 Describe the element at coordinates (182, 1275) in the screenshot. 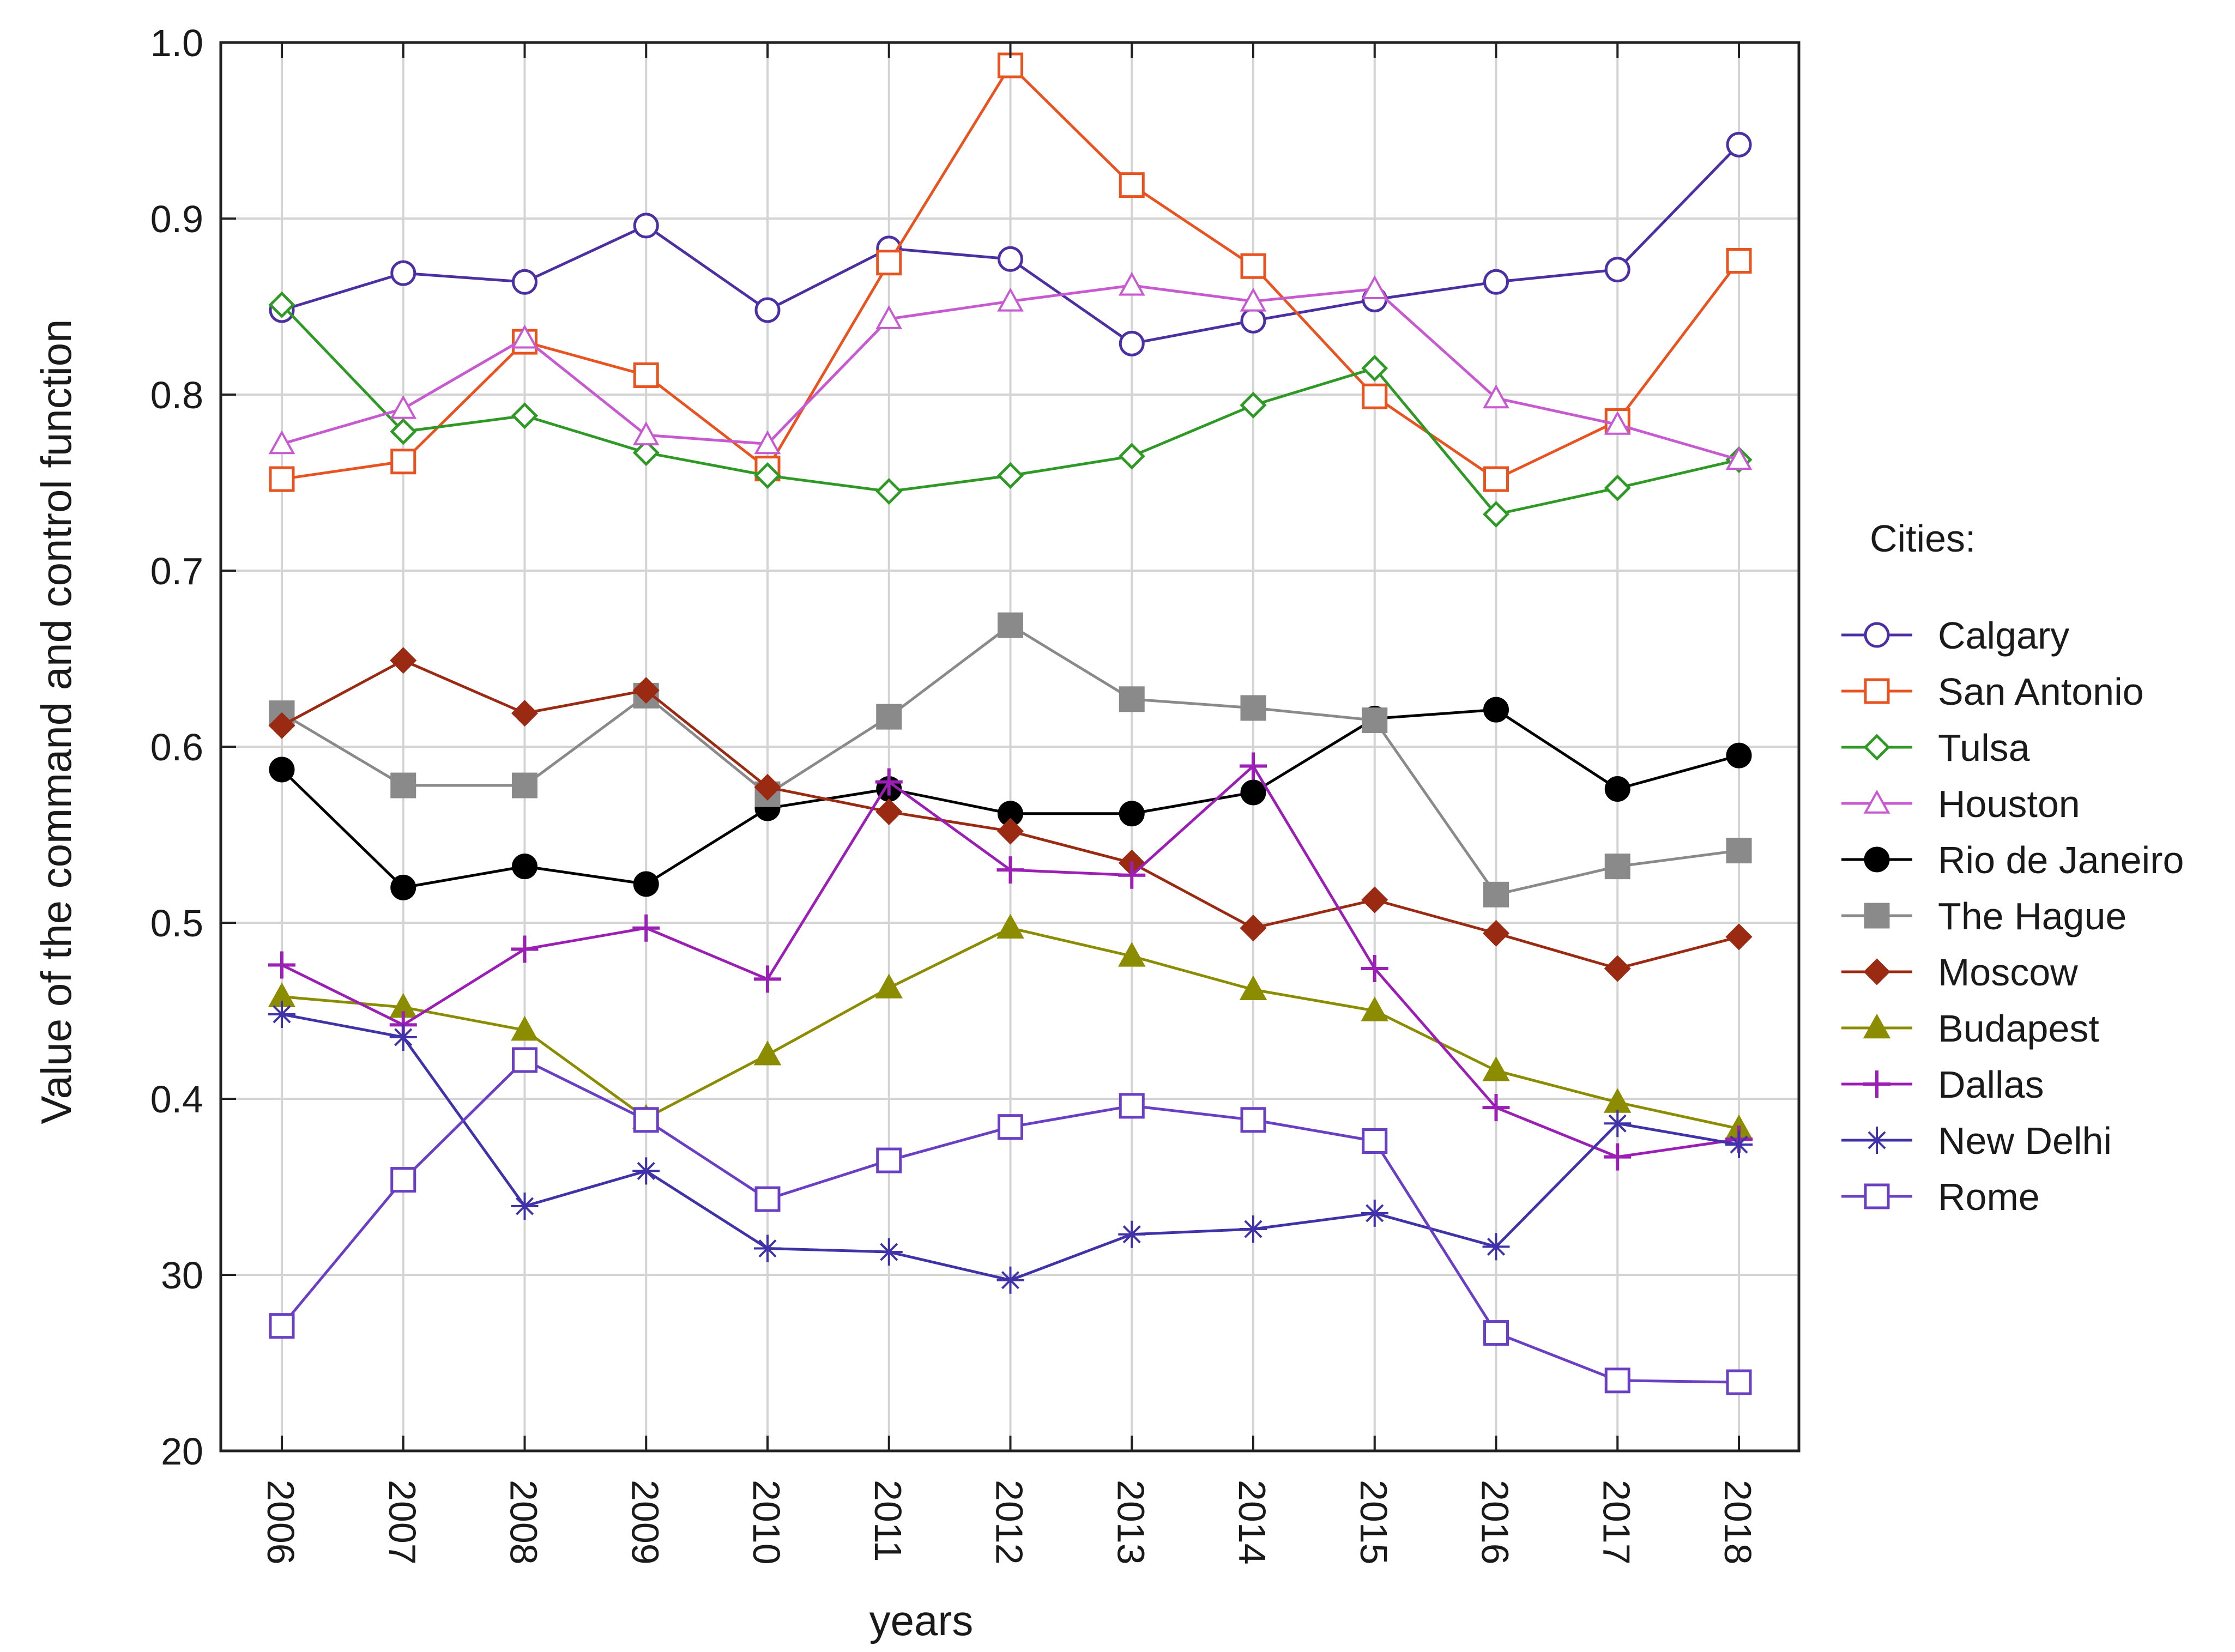

I see `y-tick-label: 30` at that location.